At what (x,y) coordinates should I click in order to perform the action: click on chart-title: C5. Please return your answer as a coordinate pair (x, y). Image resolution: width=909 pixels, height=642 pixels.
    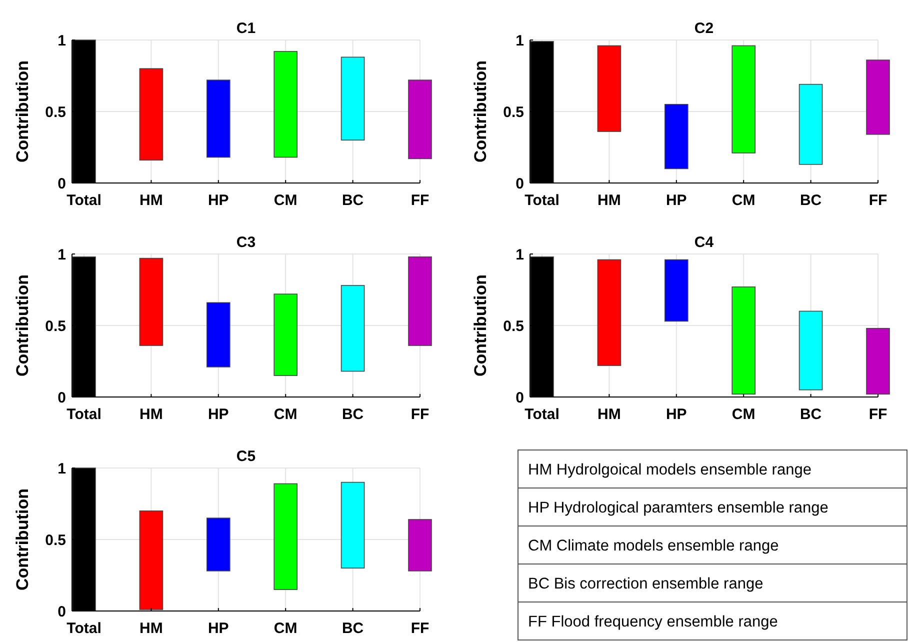
    Looking at the image, I should click on (246, 456).